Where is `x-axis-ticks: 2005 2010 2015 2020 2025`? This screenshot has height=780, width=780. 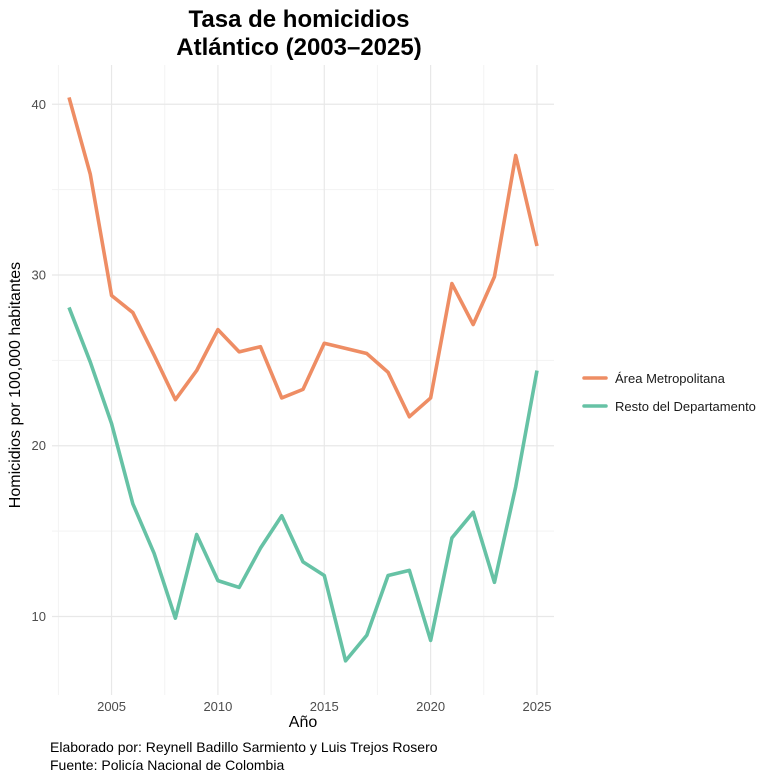
x-axis-ticks: 2005 2010 2015 2020 2025 is located at coordinates (324, 706).